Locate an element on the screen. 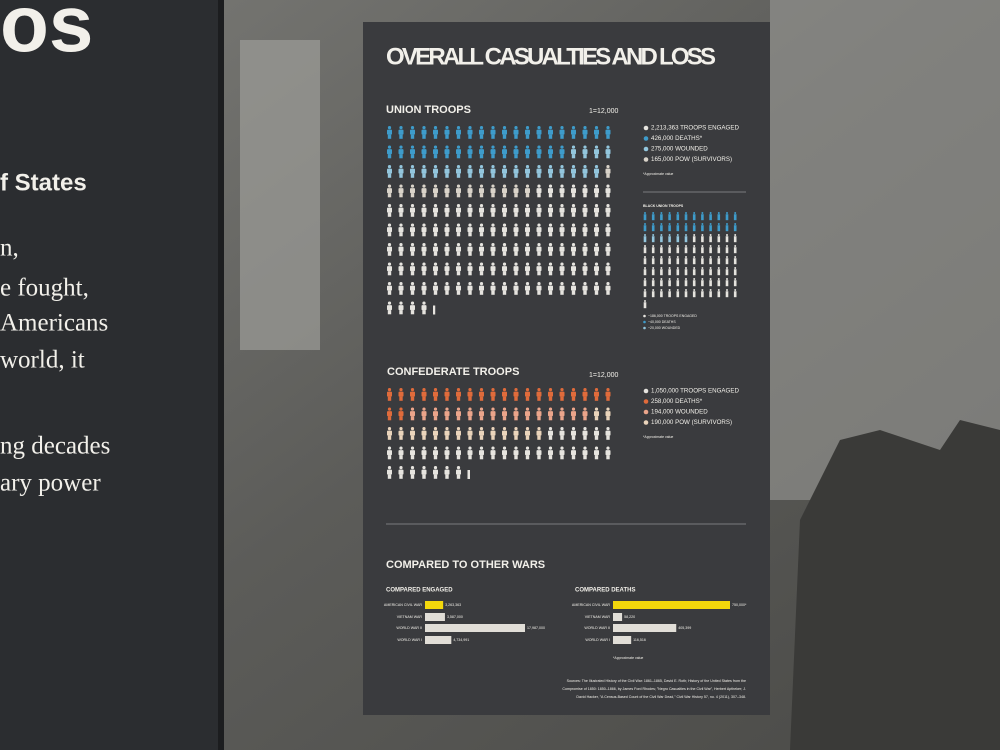  legend-label: ~20,000 WOUNDED is located at coordinates (664, 328).